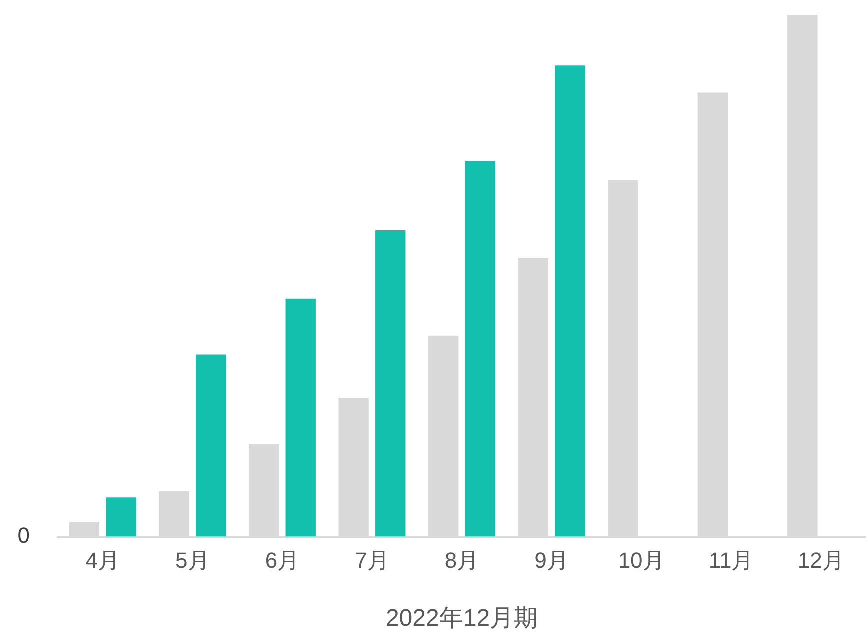  I want to click on x-tick-label: 4月, so click(103, 561).